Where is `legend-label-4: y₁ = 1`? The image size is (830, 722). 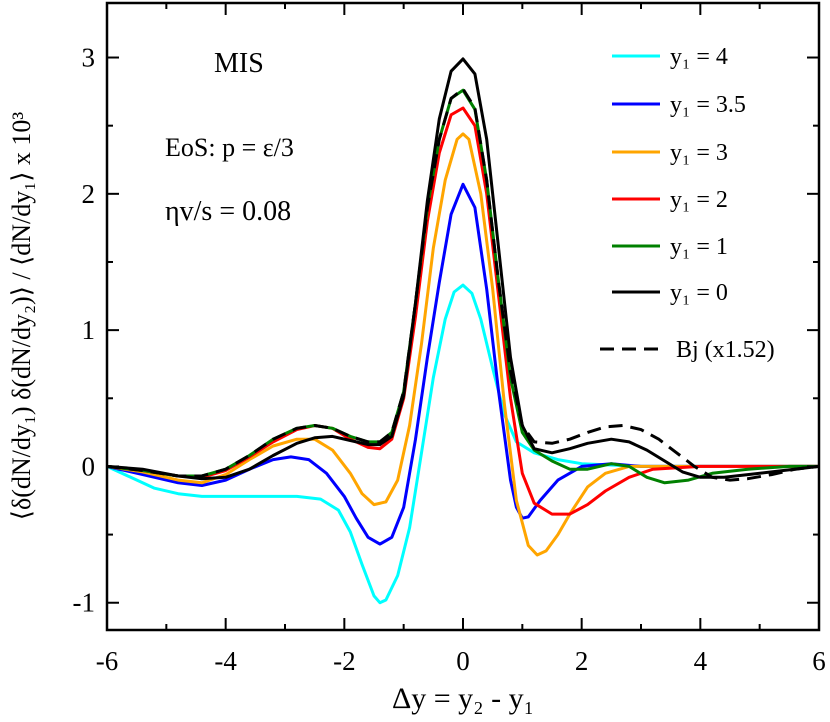
legend-label-4: y₁ = 1 is located at coordinates (699, 247).